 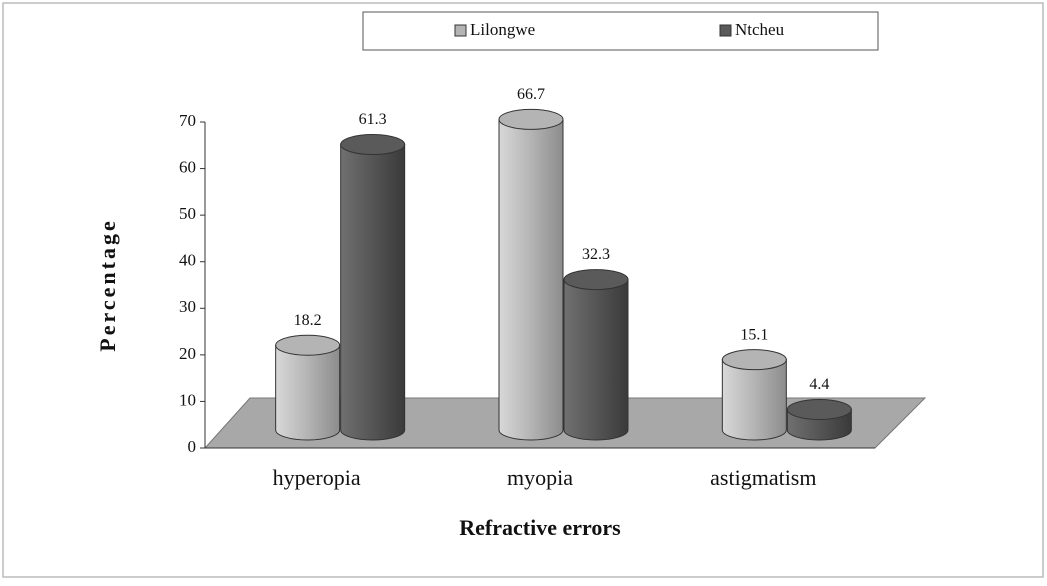 I want to click on value-label: 61.3, so click(x=373, y=119).